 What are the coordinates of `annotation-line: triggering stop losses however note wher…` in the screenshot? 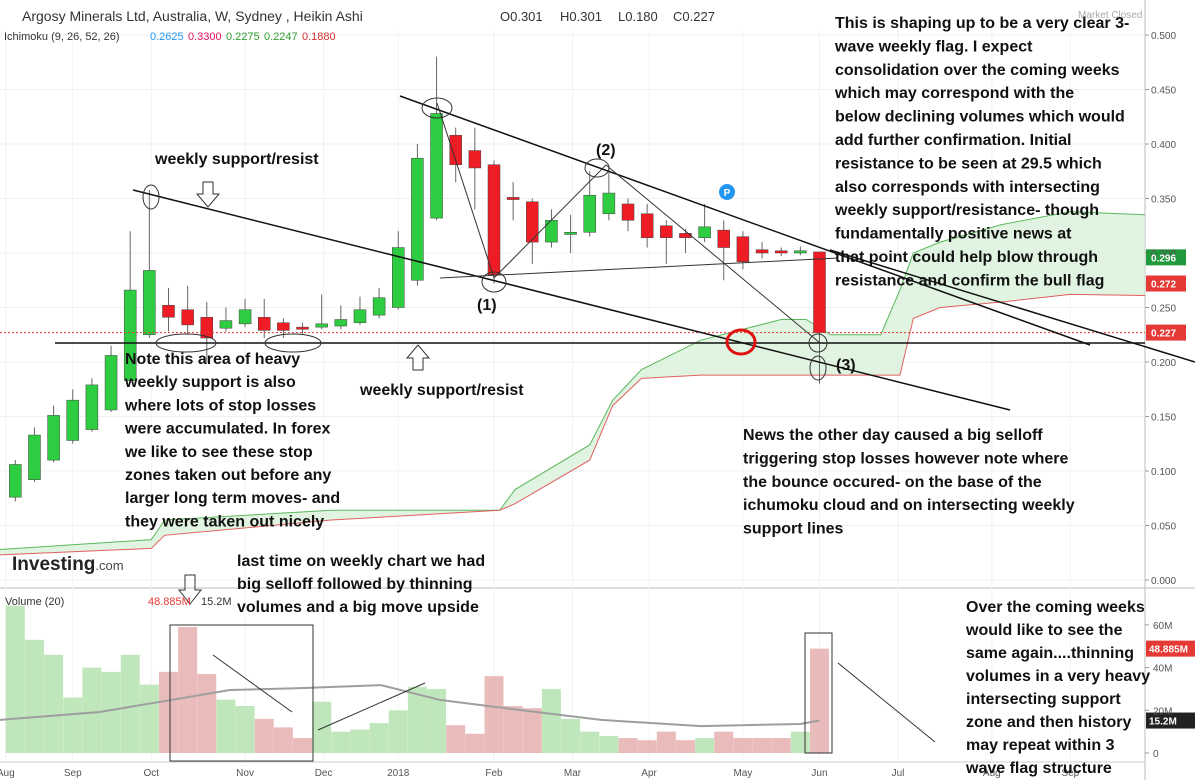 It's located at (906, 458).